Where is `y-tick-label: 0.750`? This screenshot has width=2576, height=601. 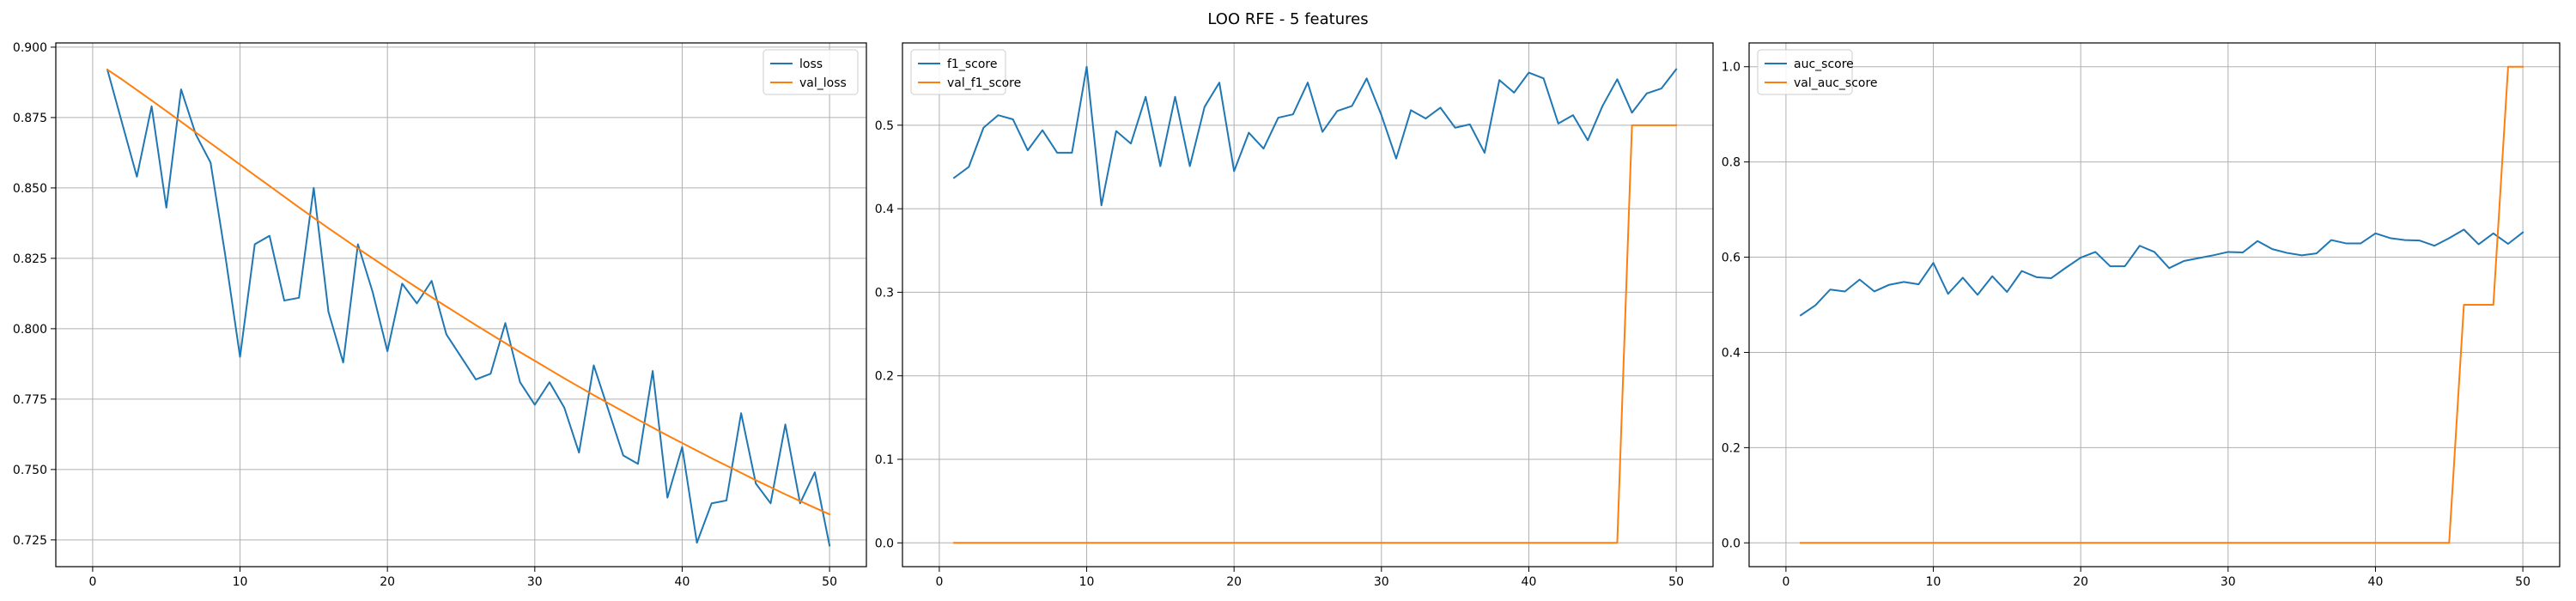
y-tick-label: 0.750 is located at coordinates (30, 471).